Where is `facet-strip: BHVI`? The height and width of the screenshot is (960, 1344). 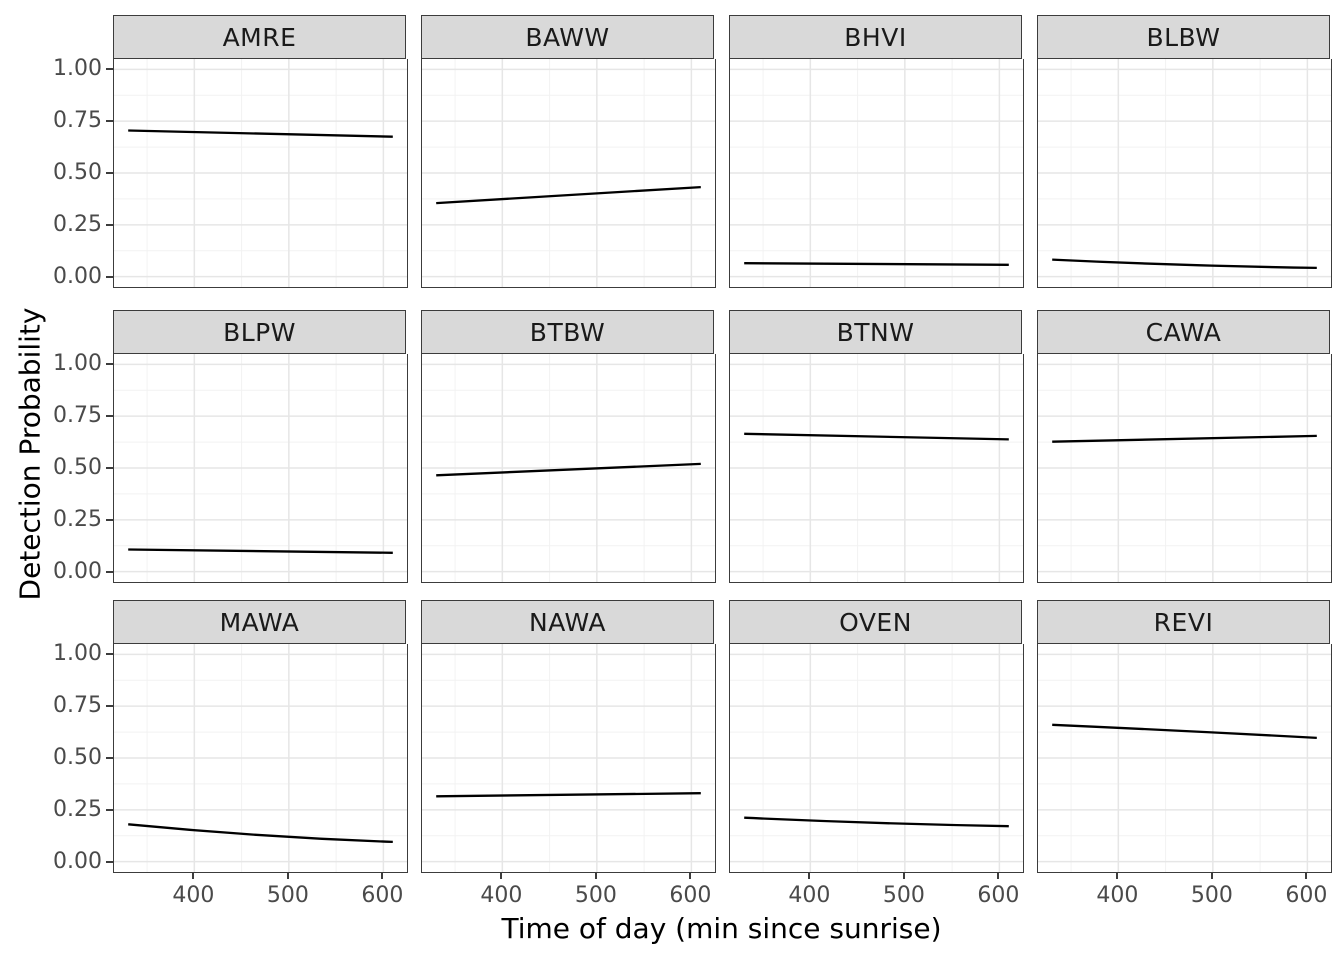 facet-strip: BHVI is located at coordinates (875, 37).